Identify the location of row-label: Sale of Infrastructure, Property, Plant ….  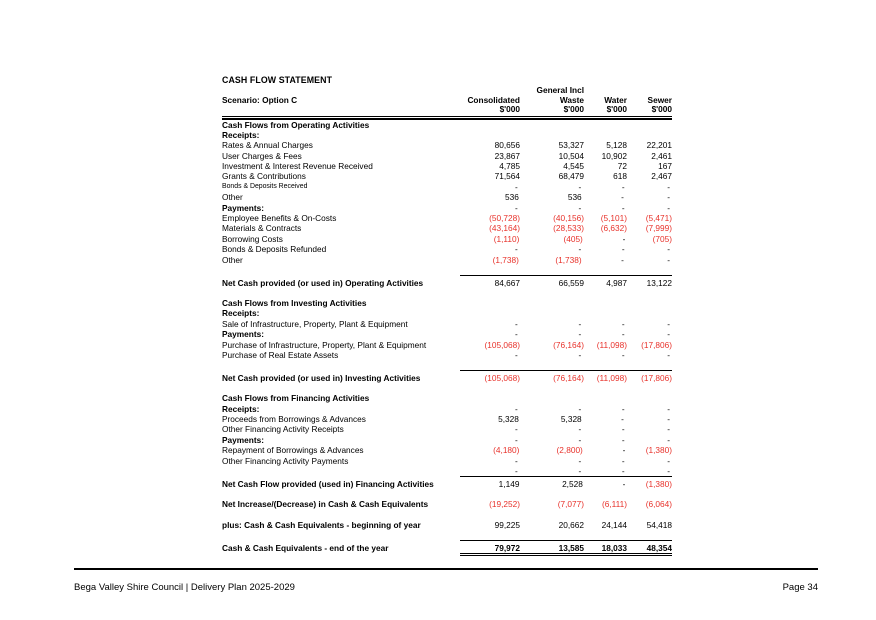
(315, 323).